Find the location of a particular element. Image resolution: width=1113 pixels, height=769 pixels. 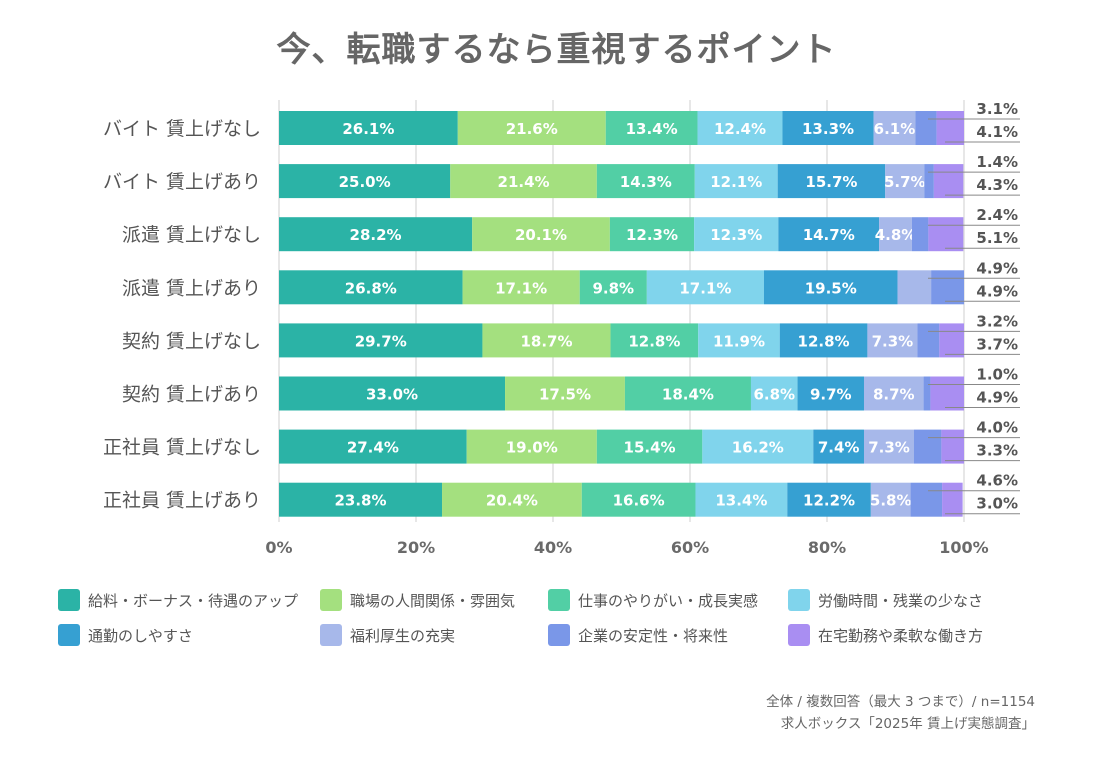

bar-value-label: 27.4% is located at coordinates (373, 448).